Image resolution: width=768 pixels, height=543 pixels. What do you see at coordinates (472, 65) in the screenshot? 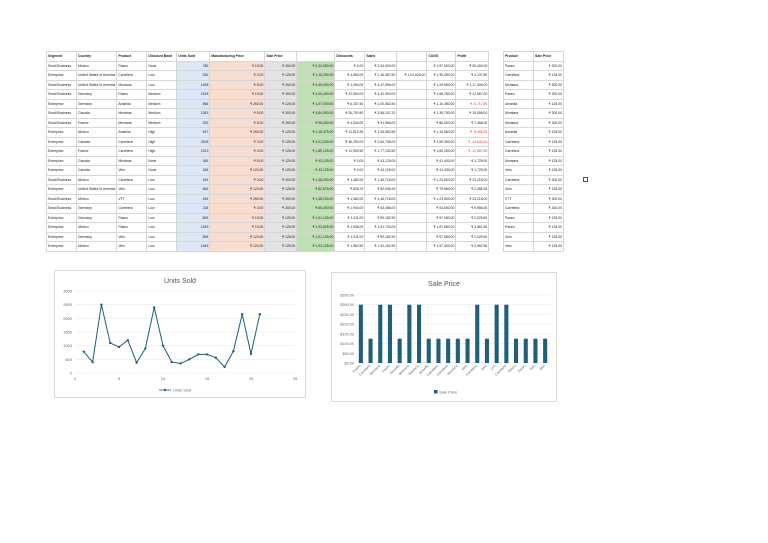
I see `table-cell: ₹ 39,400.00` at bounding box center [472, 65].